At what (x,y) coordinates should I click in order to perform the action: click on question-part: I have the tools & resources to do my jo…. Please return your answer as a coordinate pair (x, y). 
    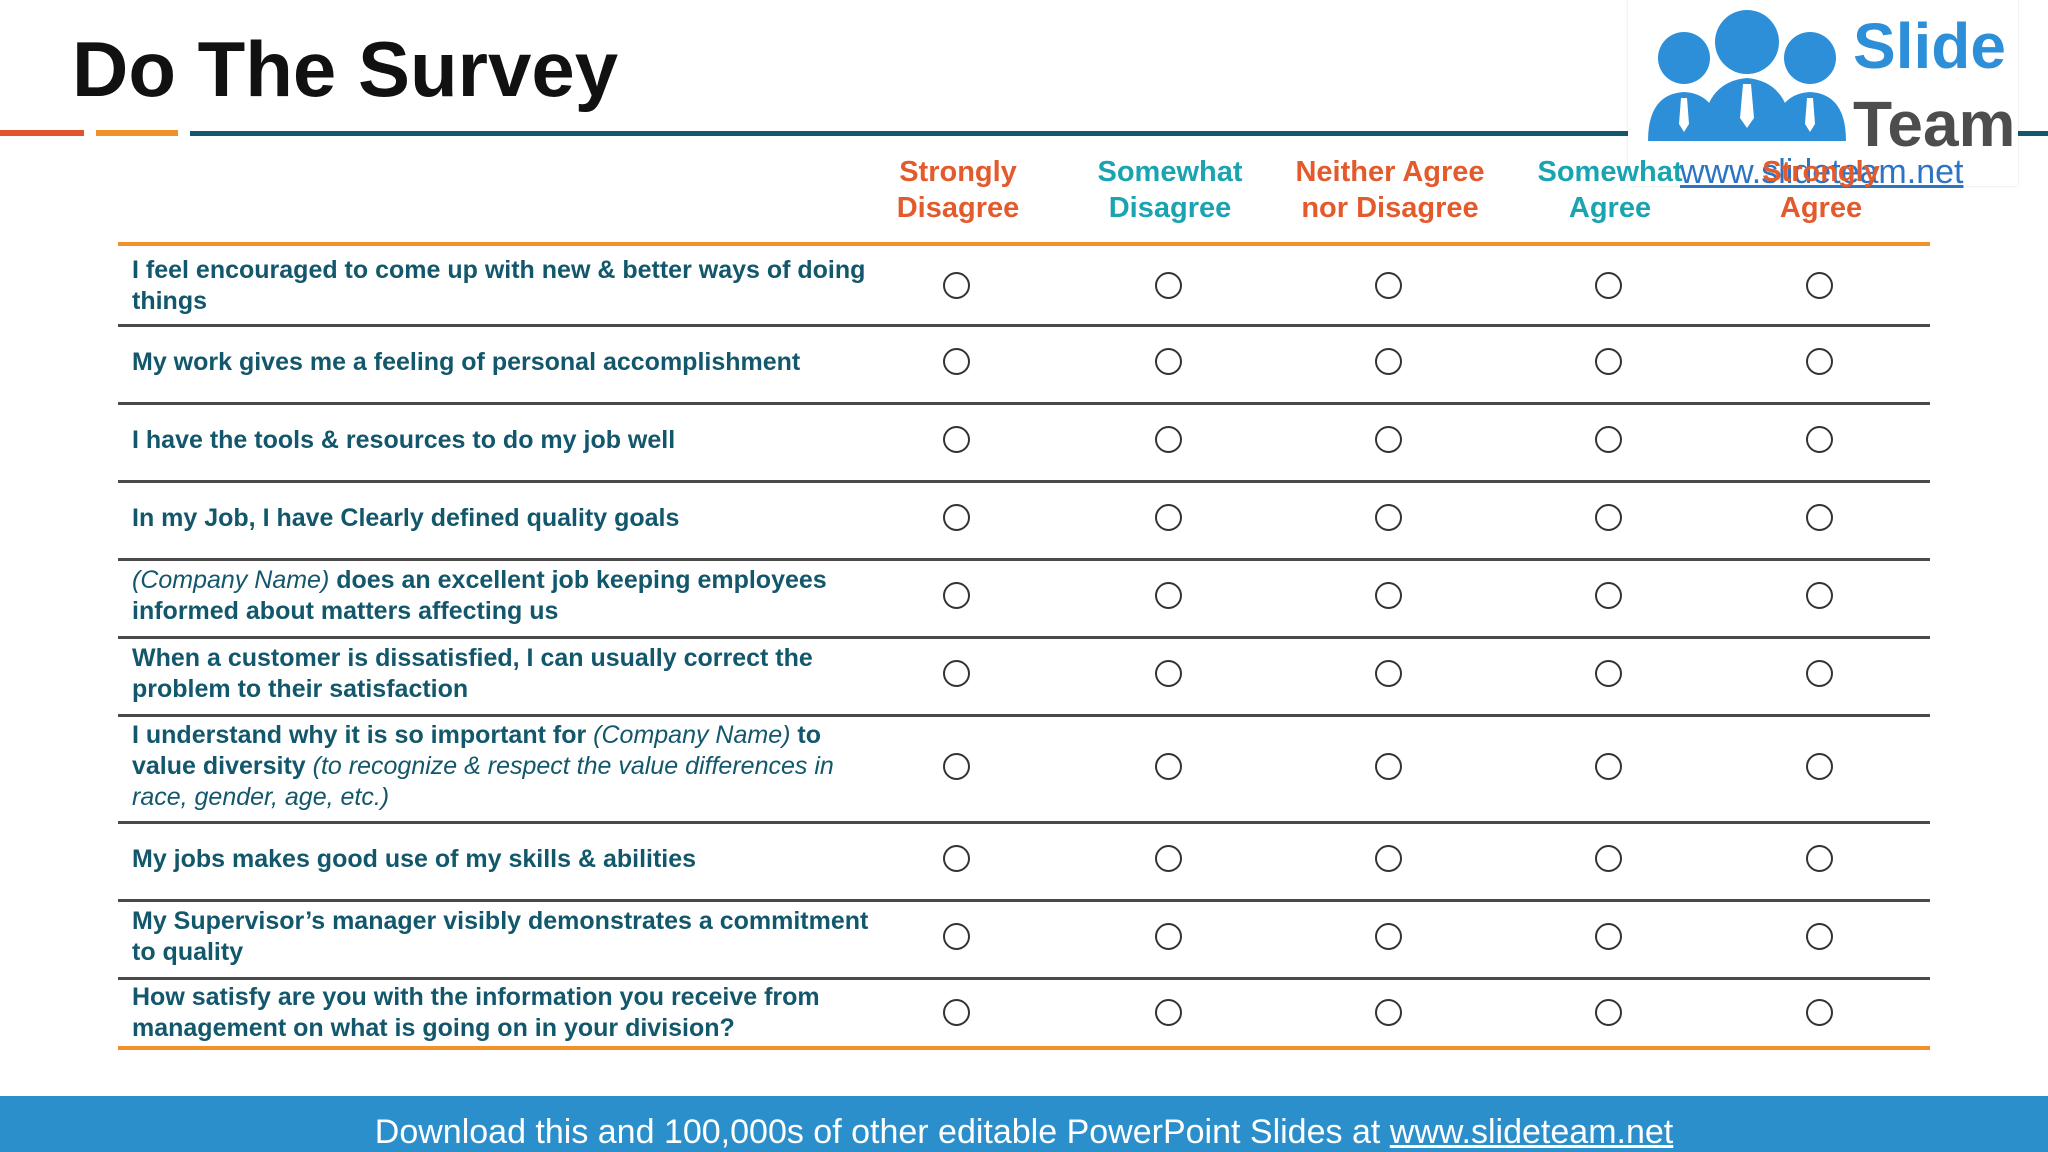
    Looking at the image, I should click on (404, 439).